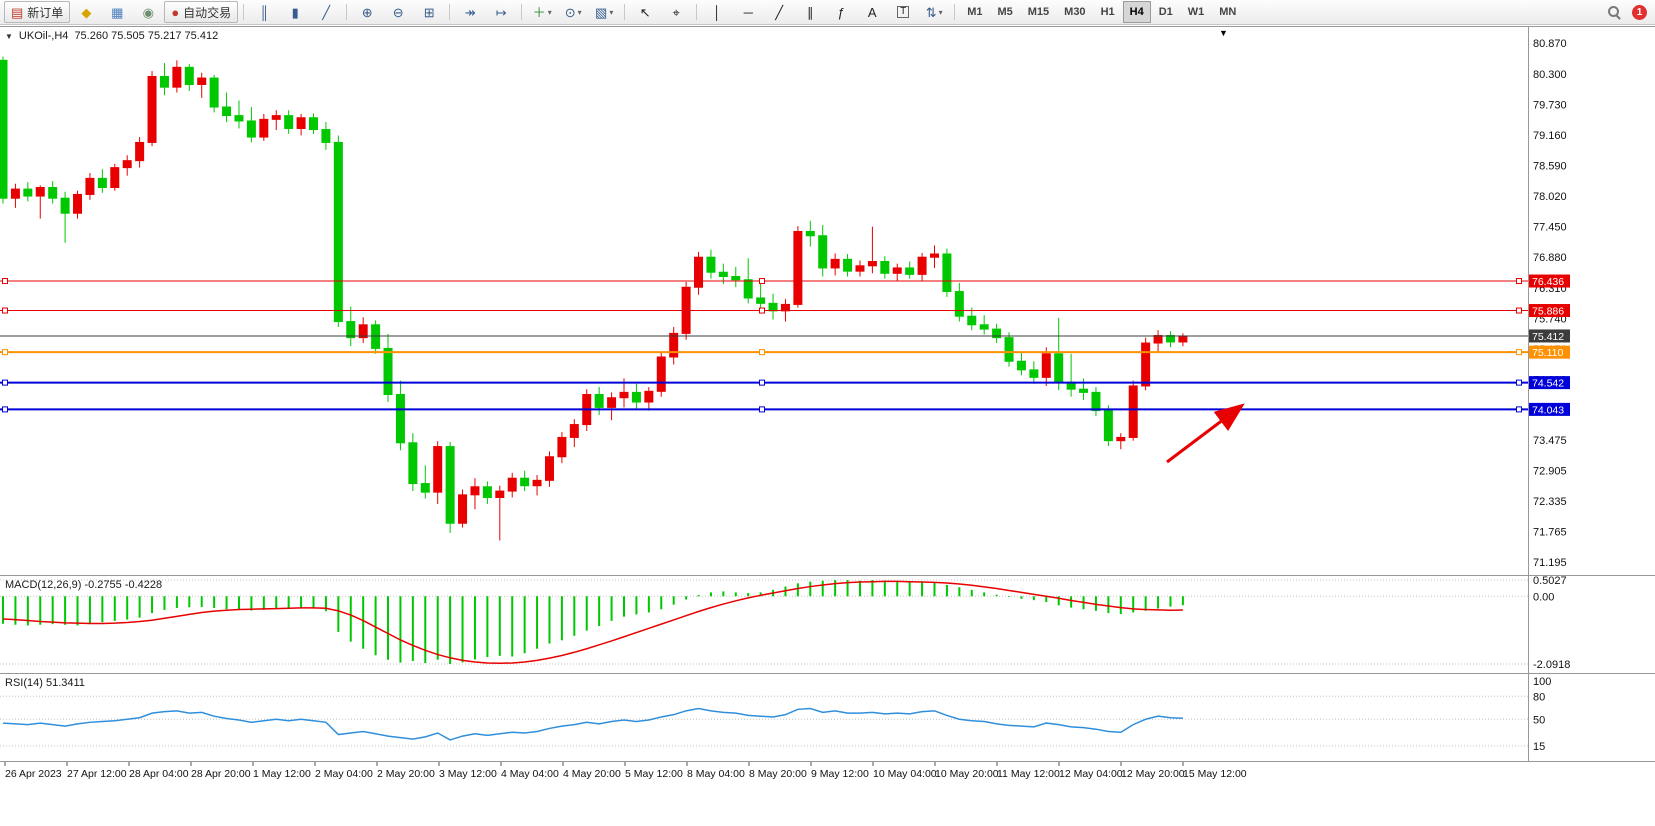 This screenshot has width=1655, height=826. I want to click on autotrading-button: ● 自动交易, so click(201, 12).